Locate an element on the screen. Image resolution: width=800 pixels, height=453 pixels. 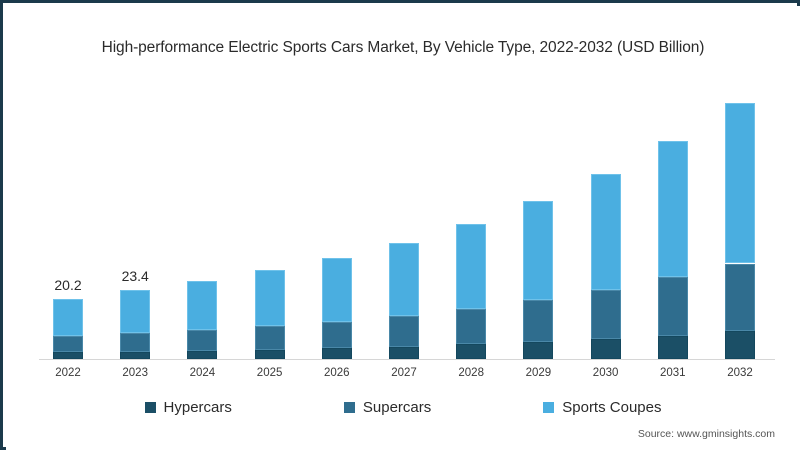
bar-2023 is located at coordinates (135, 324).